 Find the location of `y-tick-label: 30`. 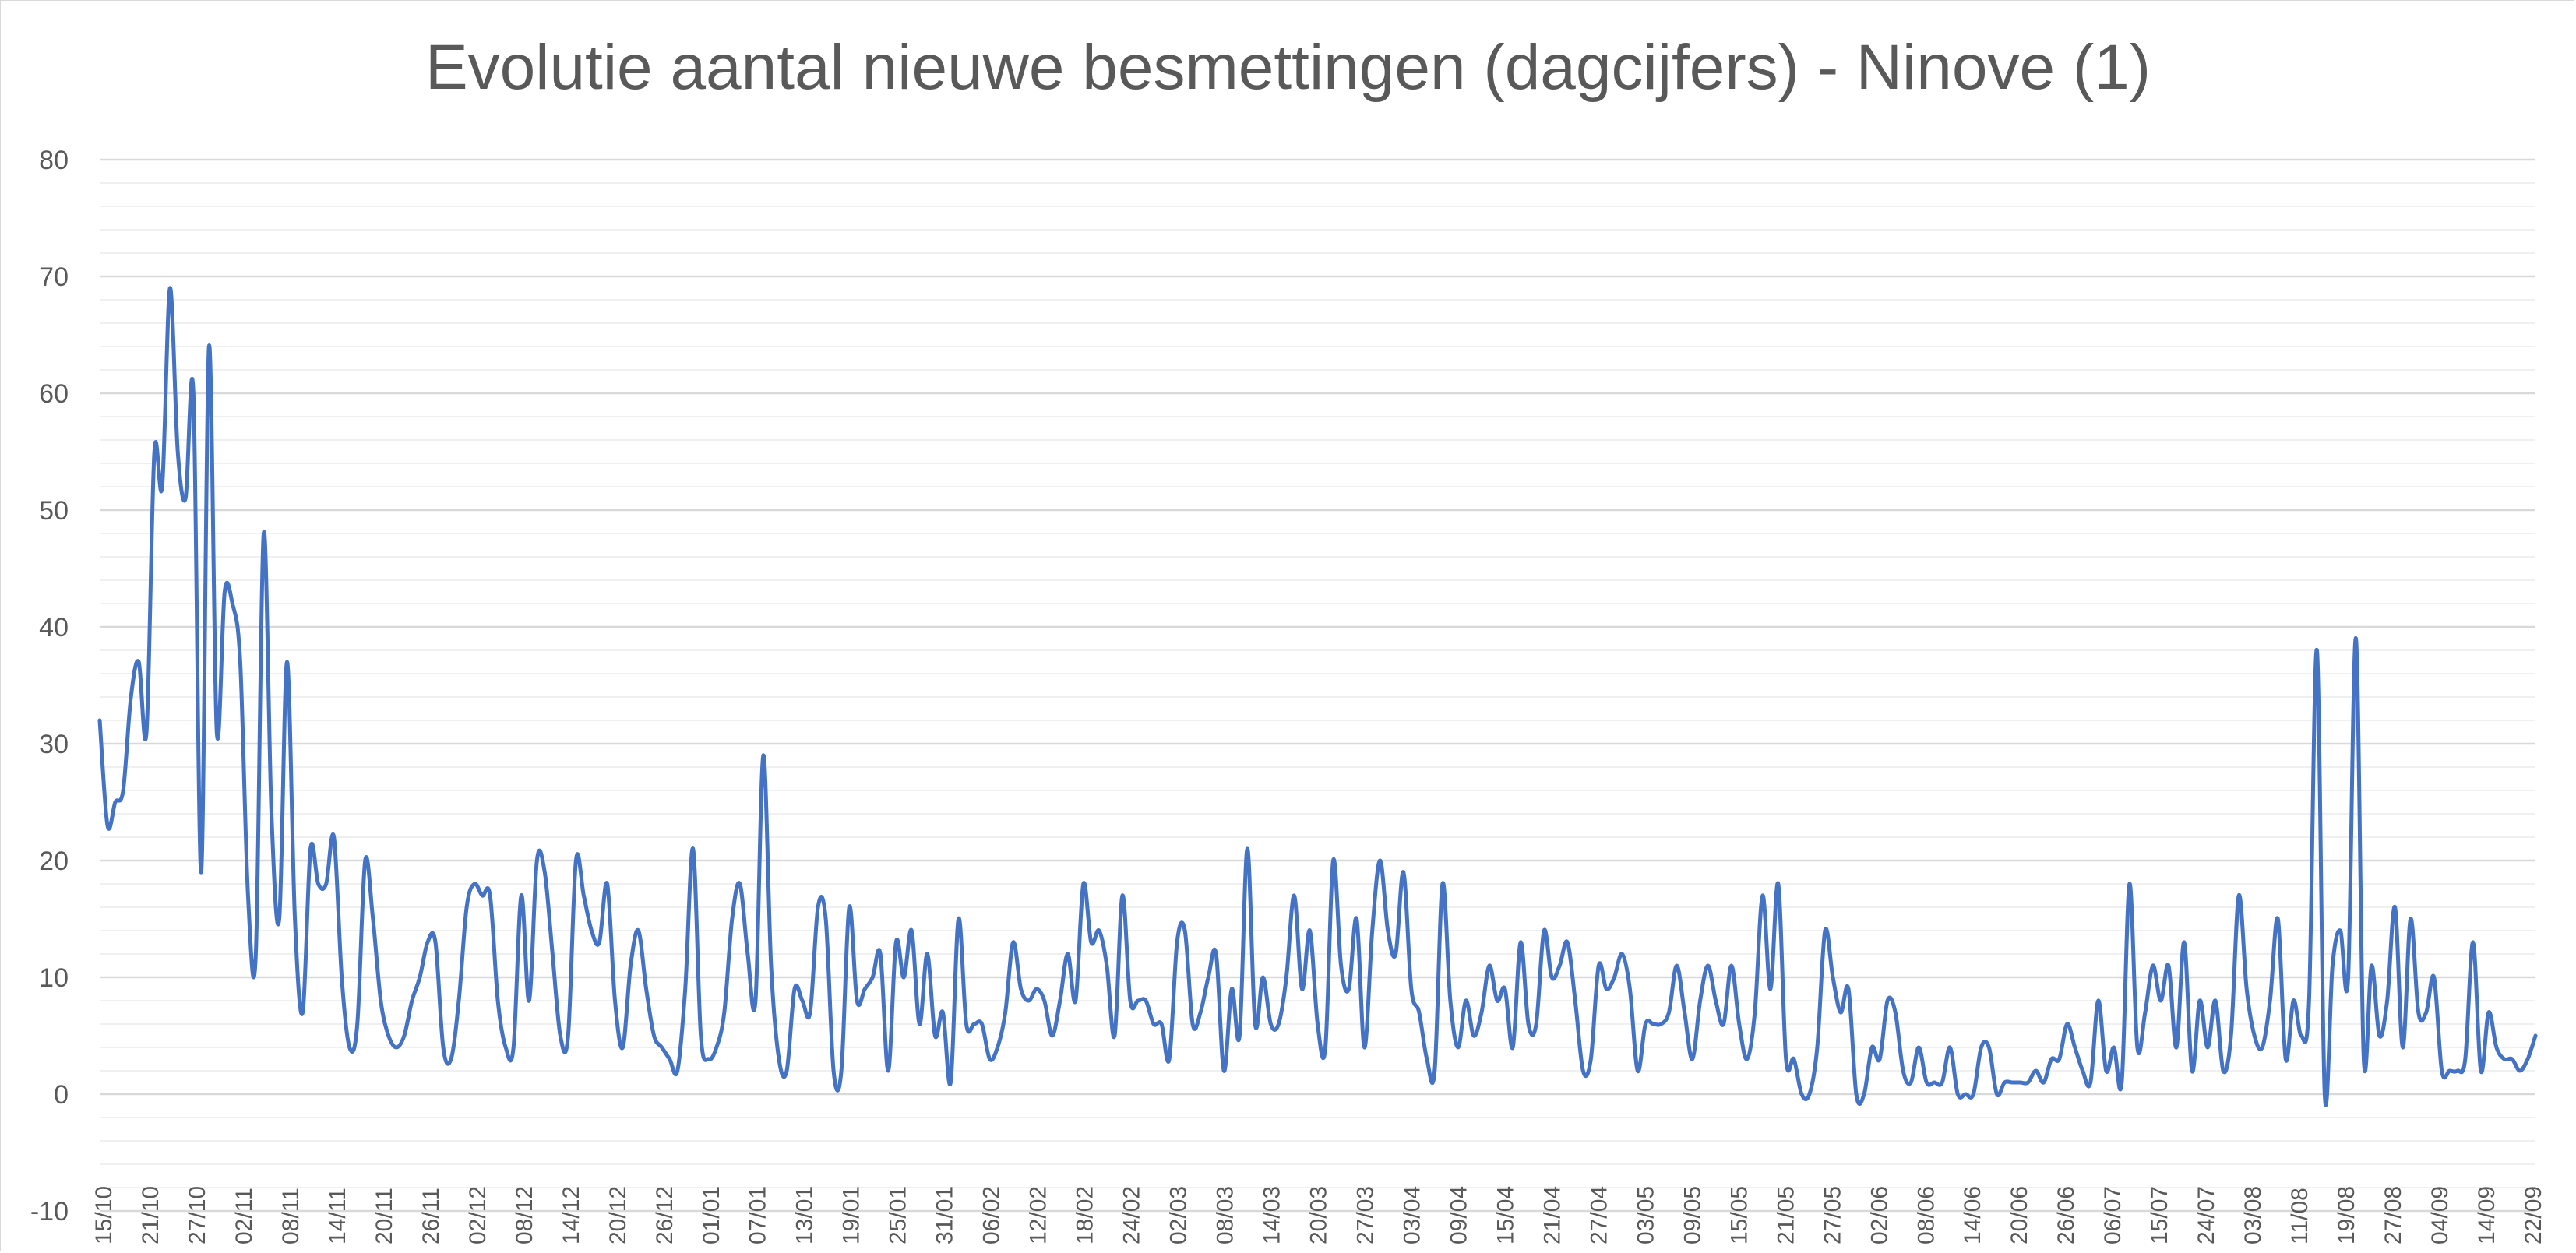

y-tick-label: 30 is located at coordinates (54, 744).